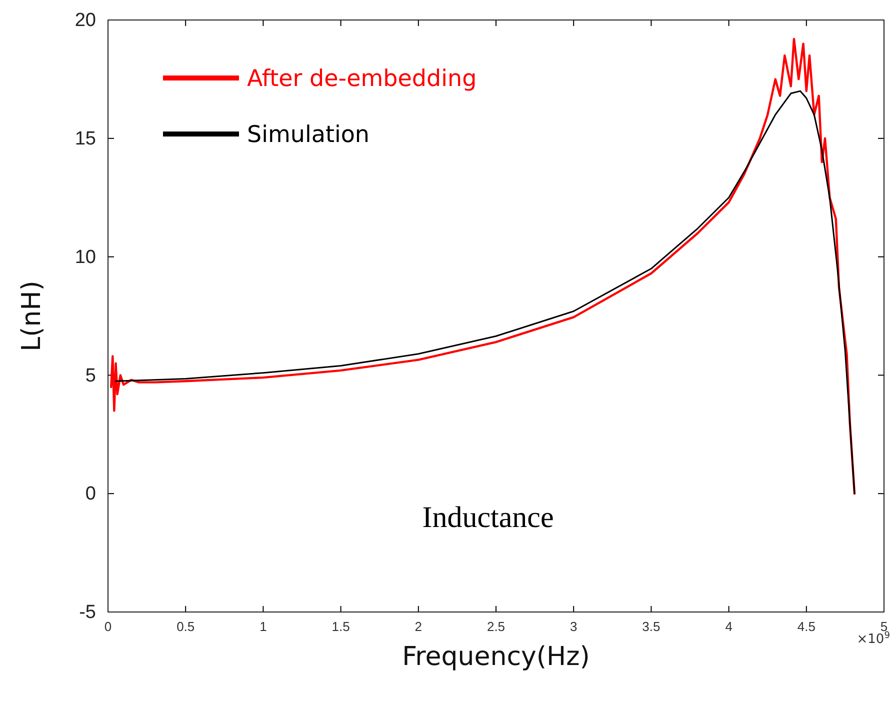 The image size is (896, 702). What do you see at coordinates (362, 79) in the screenshot?
I see `legend-label: After de-embedding` at bounding box center [362, 79].